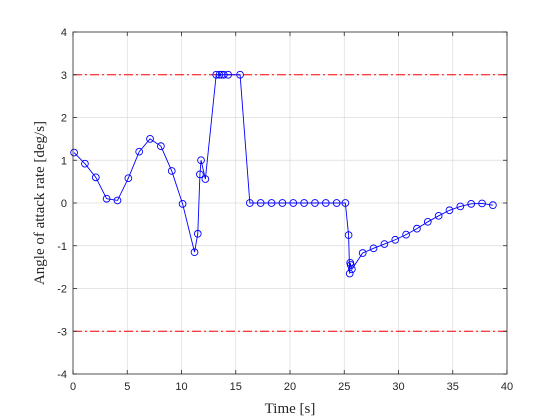 The image size is (560, 420). Describe the element at coordinates (64, 33) in the screenshot. I see `y-tick-label: 4` at that location.